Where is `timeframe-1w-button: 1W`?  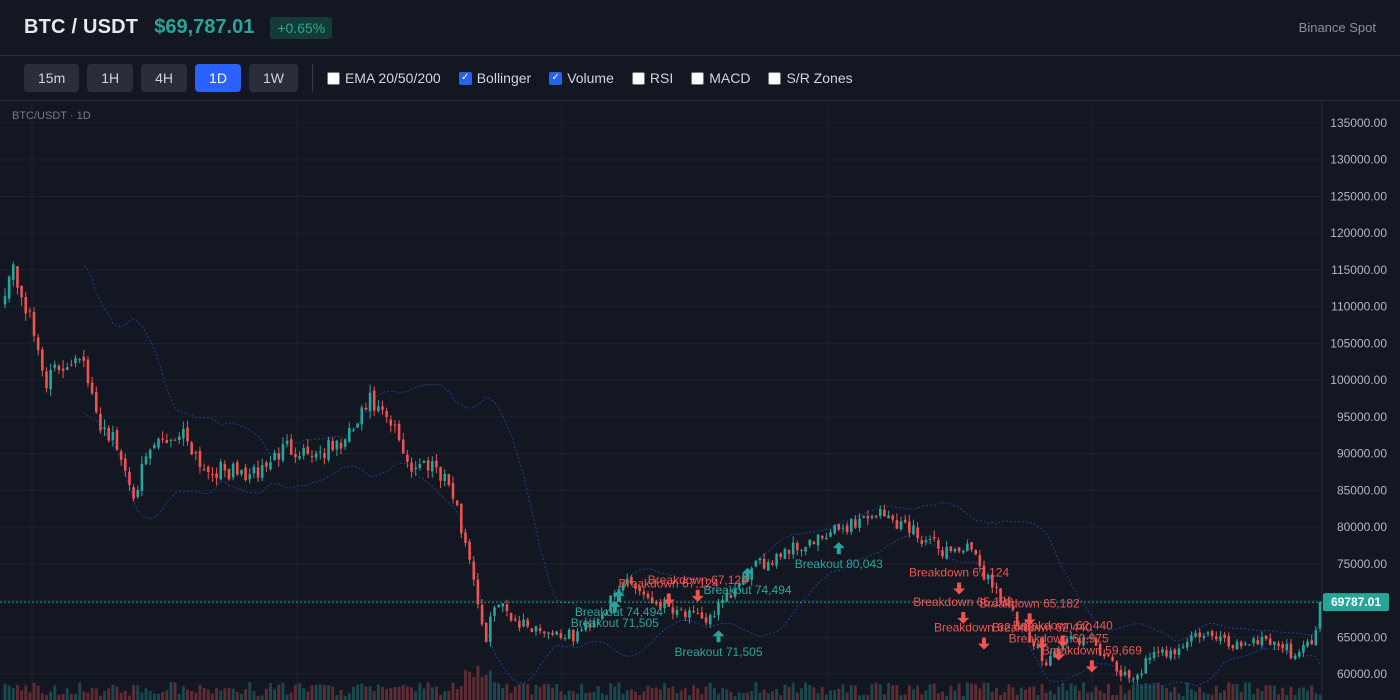
timeframe-1w-button: 1W is located at coordinates (273, 78).